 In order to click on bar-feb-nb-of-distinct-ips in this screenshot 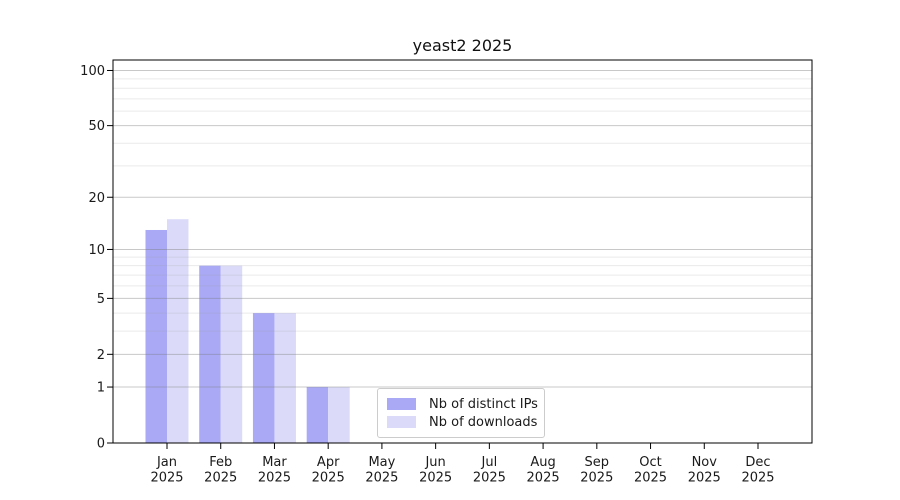, I will do `click(210, 354)`.